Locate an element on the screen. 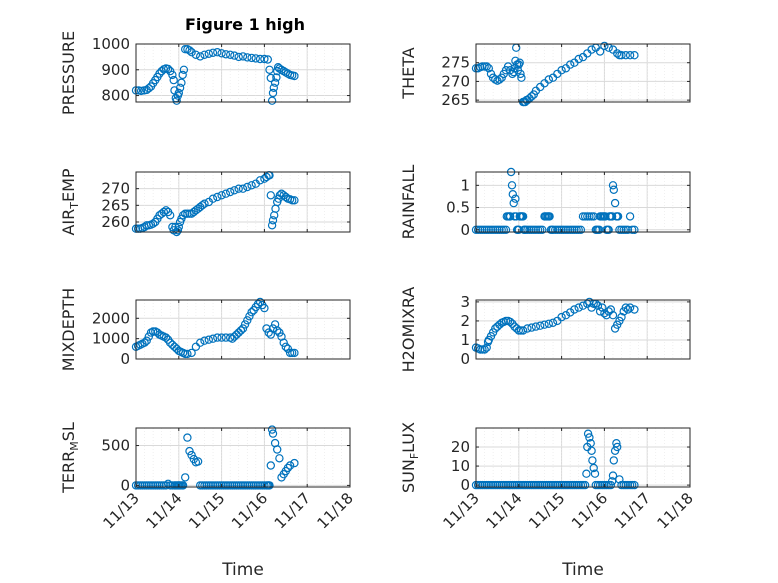 The width and height of the screenshot is (778, 583). subplot-0: 800 900 1000 PRESSURE is located at coordinates (205, 73).